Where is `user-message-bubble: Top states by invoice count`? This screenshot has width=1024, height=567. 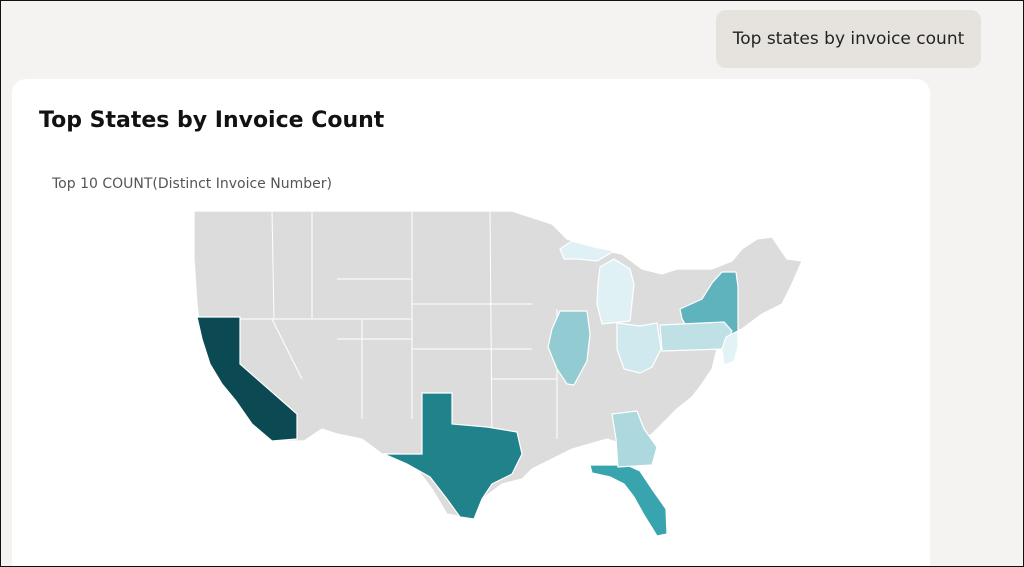 user-message-bubble: Top states by invoice count is located at coordinates (848, 39).